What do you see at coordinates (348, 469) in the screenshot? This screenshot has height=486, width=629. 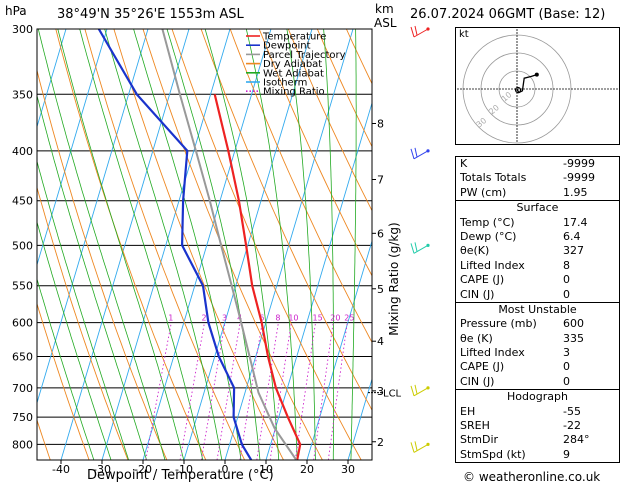 I see `x-tick-label: 30` at bounding box center [348, 469].